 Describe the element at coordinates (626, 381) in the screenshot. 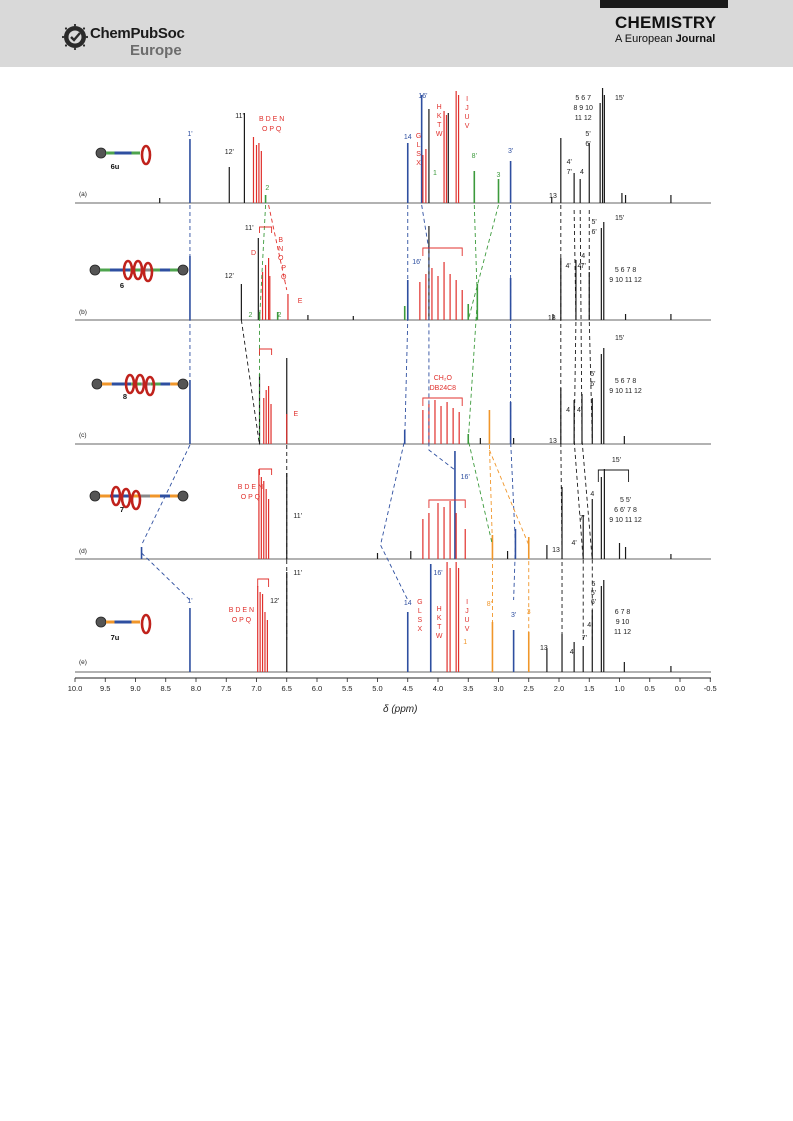

I see `label-c-5678: 5 6 7 8` at that location.